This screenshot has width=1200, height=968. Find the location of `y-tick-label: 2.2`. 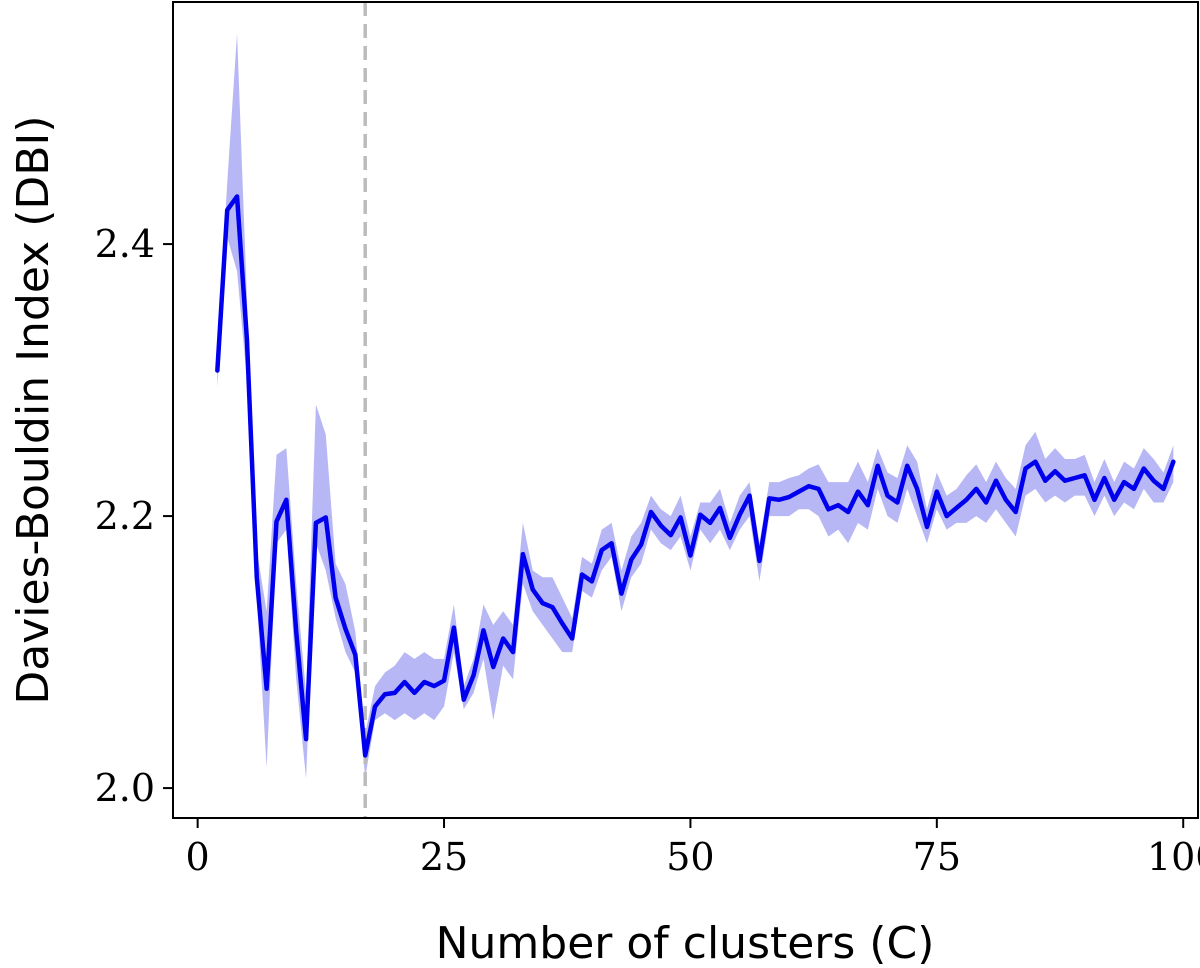

y-tick-label: 2.2 is located at coordinates (125, 516).